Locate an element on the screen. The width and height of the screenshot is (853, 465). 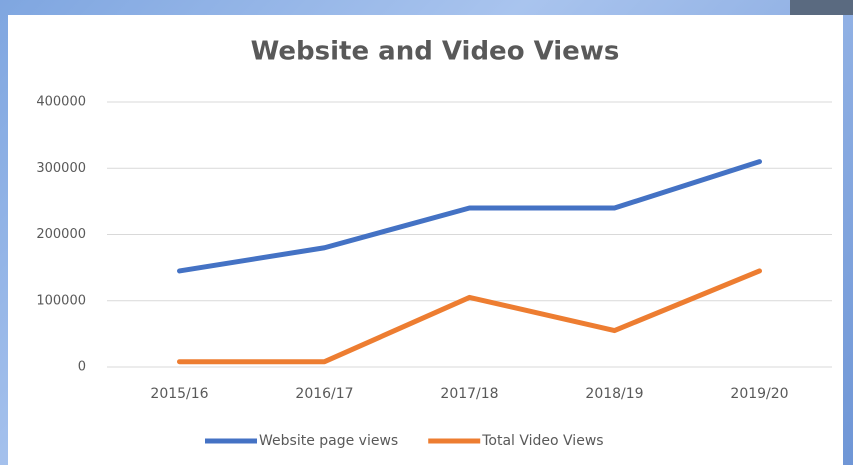
background-photo is located at coordinates (821, 7).